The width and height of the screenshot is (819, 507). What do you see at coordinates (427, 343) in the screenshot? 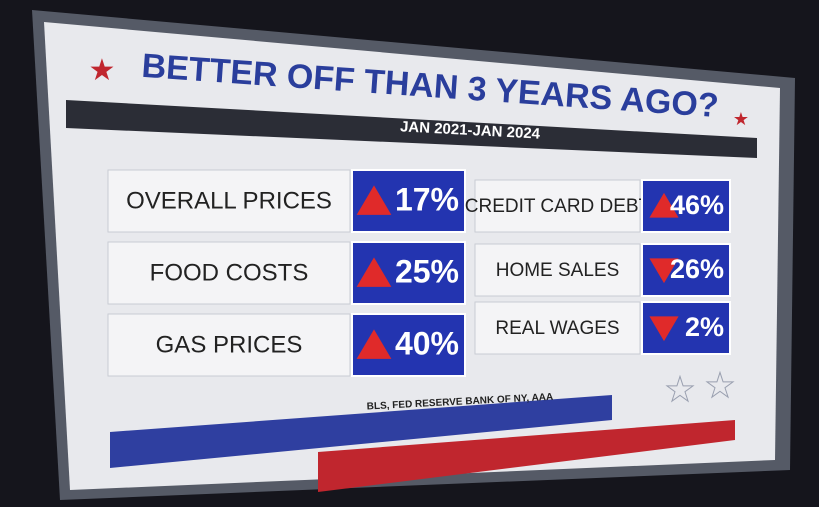
I see `stat-value: 40%` at bounding box center [427, 343].